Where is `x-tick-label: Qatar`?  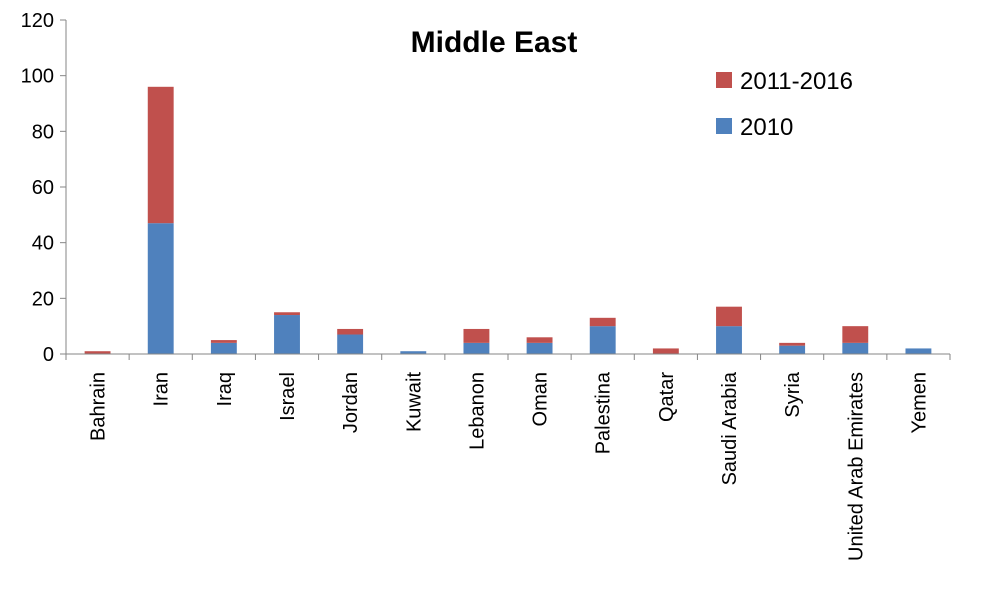
x-tick-label: Qatar is located at coordinates (667, 397).